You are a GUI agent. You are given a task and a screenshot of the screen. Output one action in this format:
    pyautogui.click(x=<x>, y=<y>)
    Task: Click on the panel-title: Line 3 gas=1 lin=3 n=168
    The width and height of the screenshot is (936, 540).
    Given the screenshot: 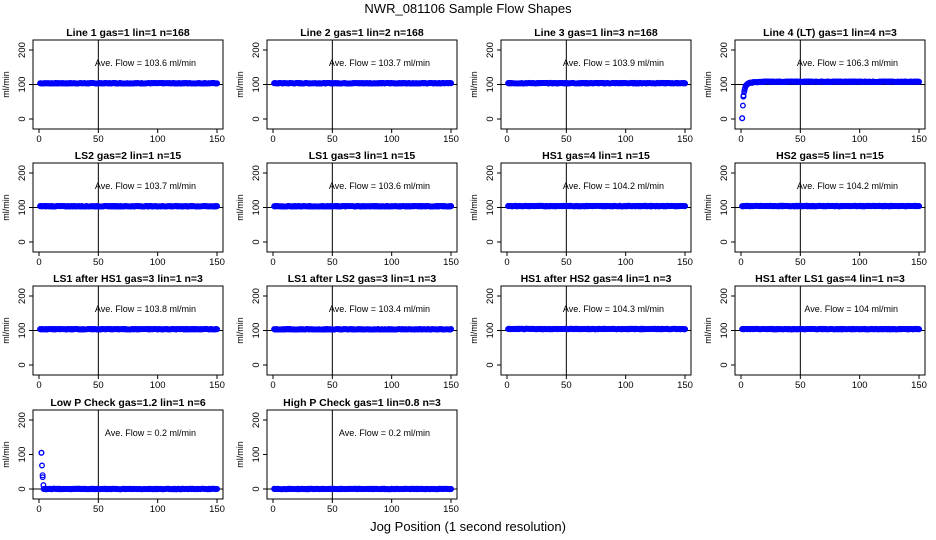 What is the action you would take?
    pyautogui.click(x=596, y=33)
    